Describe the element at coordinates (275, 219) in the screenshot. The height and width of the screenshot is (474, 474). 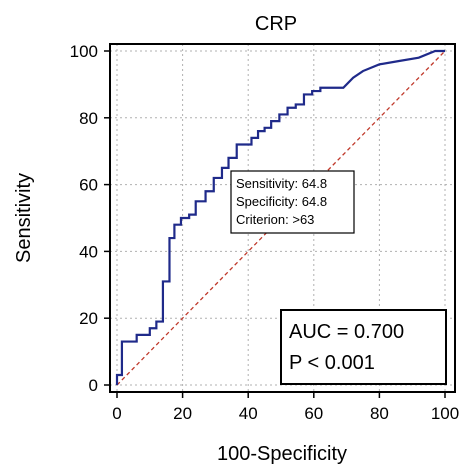
I see `callout-criterion: Criterion: >63` at that location.